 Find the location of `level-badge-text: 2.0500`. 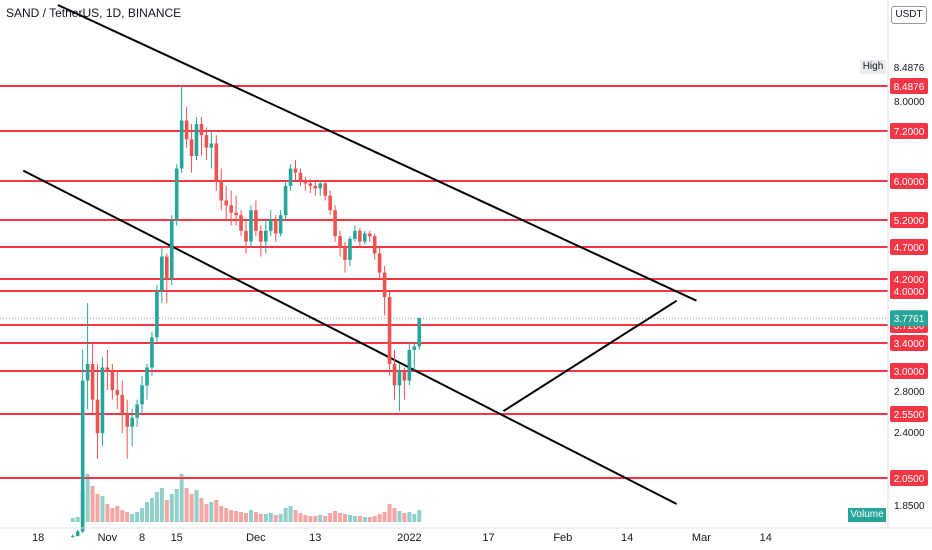

level-badge-text: 2.0500 is located at coordinates (909, 479).